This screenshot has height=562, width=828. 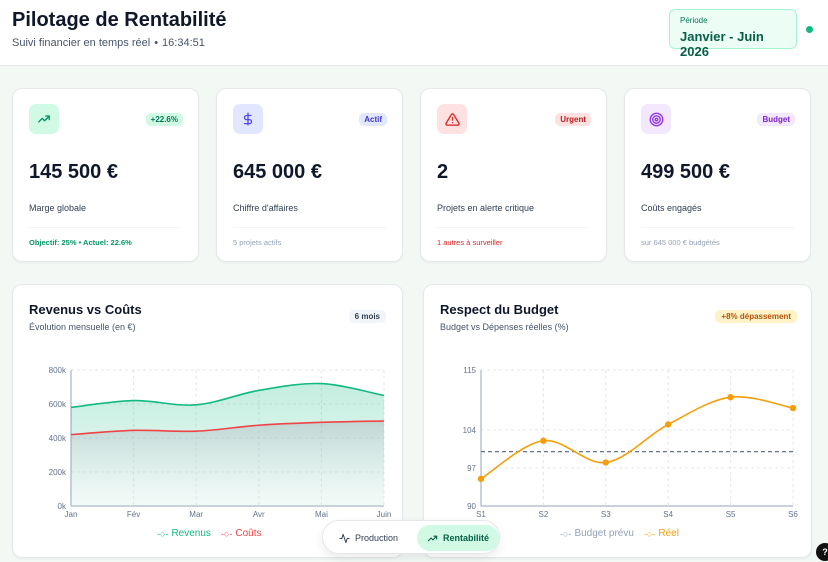 What do you see at coordinates (656, 119) in the screenshot?
I see `target-icon` at bounding box center [656, 119].